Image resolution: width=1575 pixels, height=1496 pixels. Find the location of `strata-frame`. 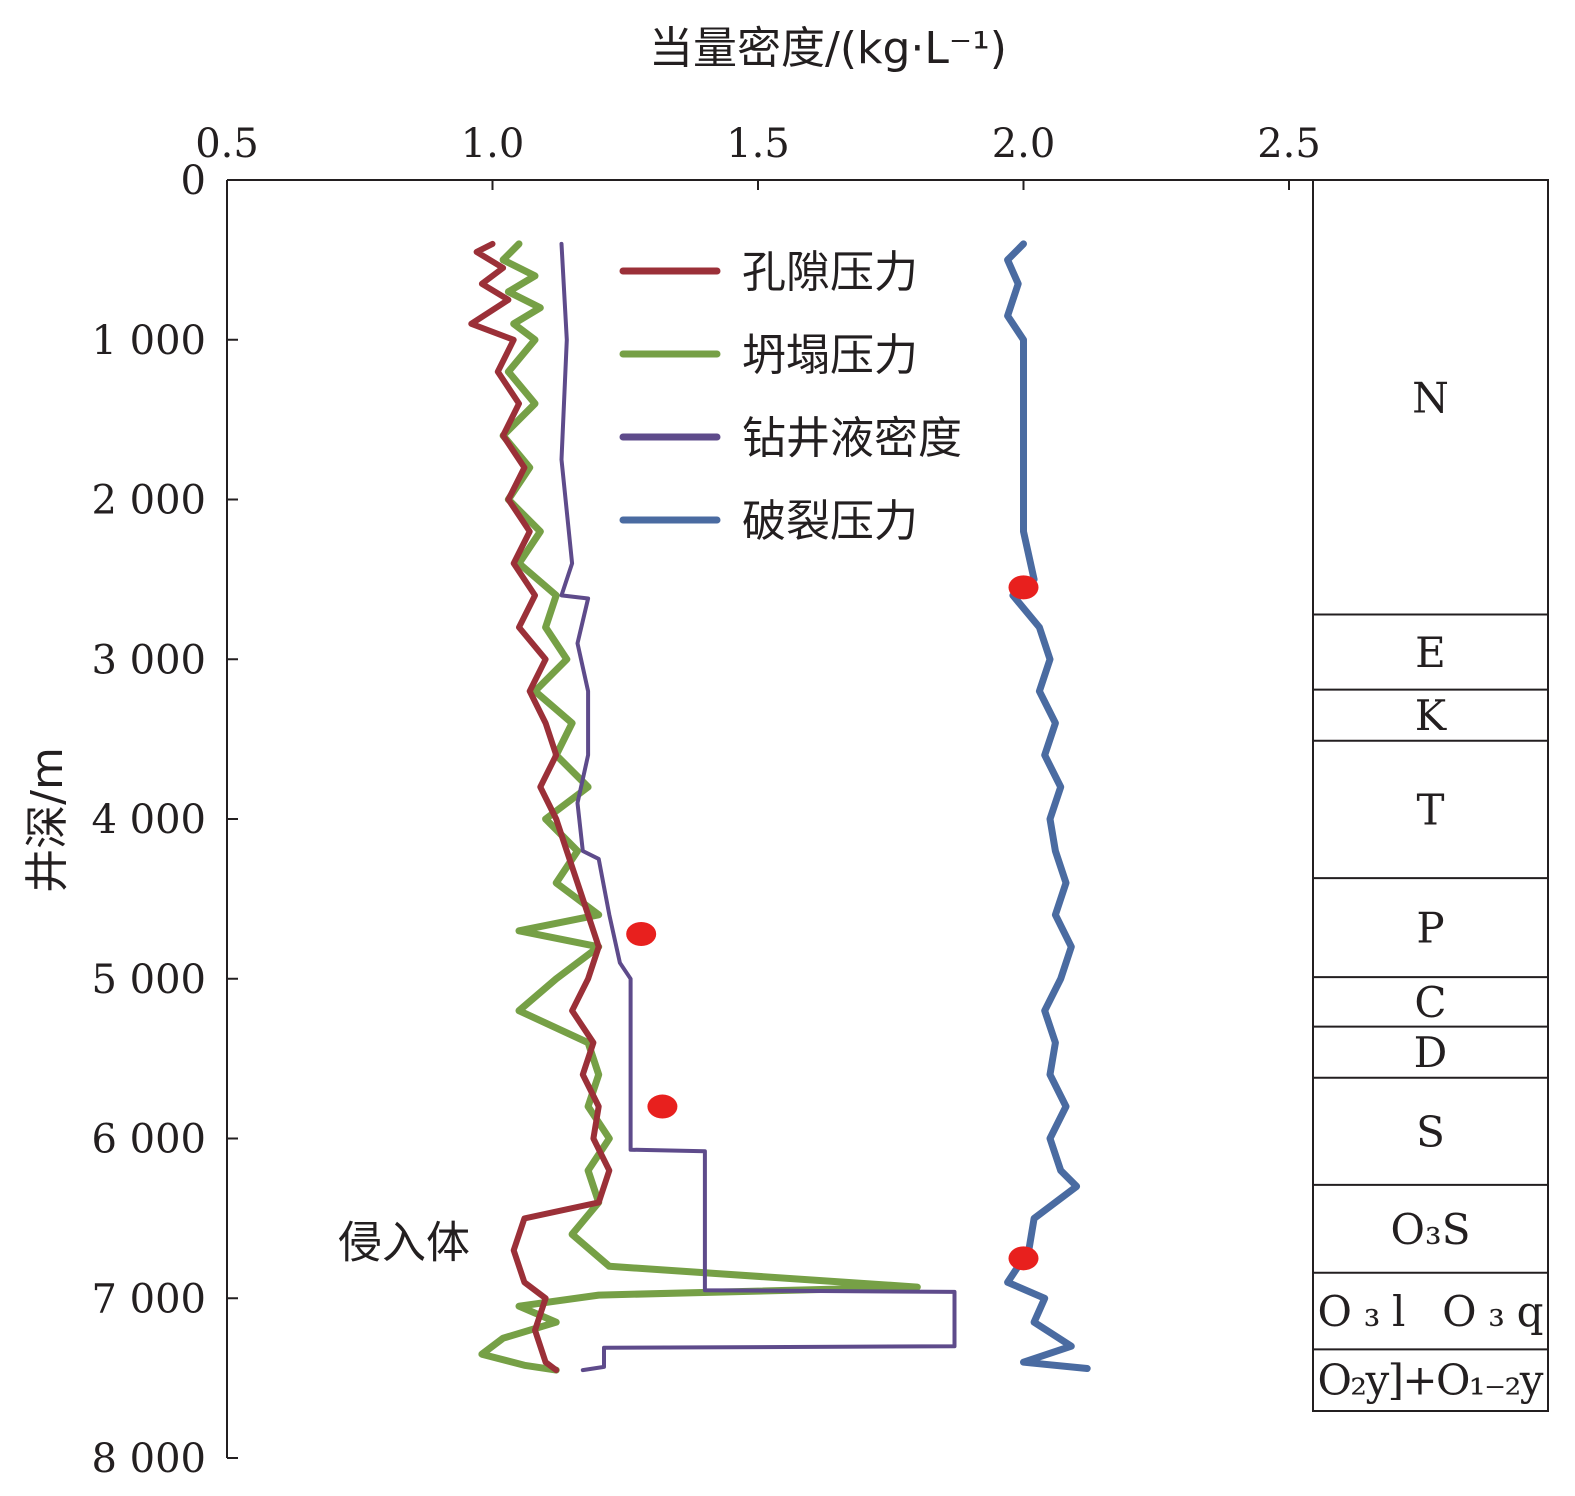

strata-frame is located at coordinates (1430, 795).